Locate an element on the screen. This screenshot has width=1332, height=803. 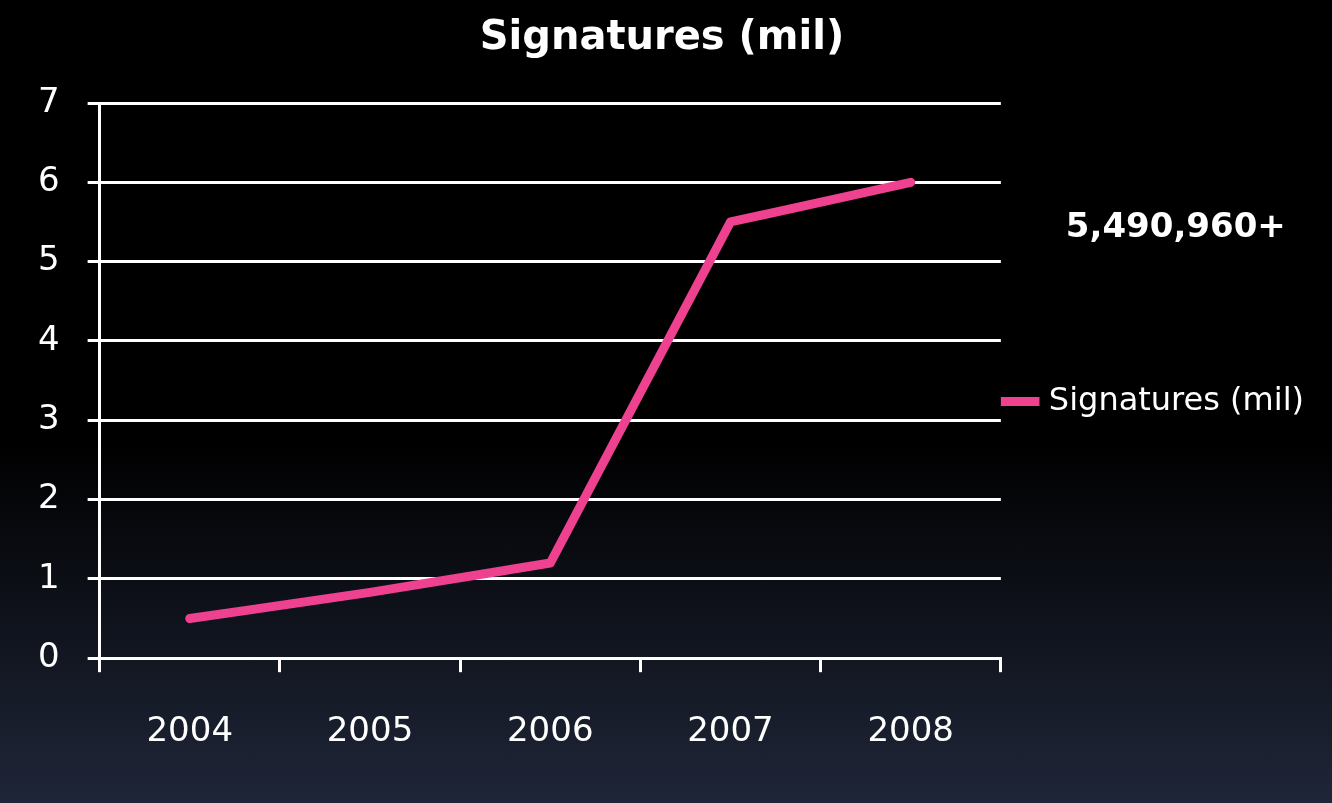
y-tick-label: 1 is located at coordinates (48, 575).